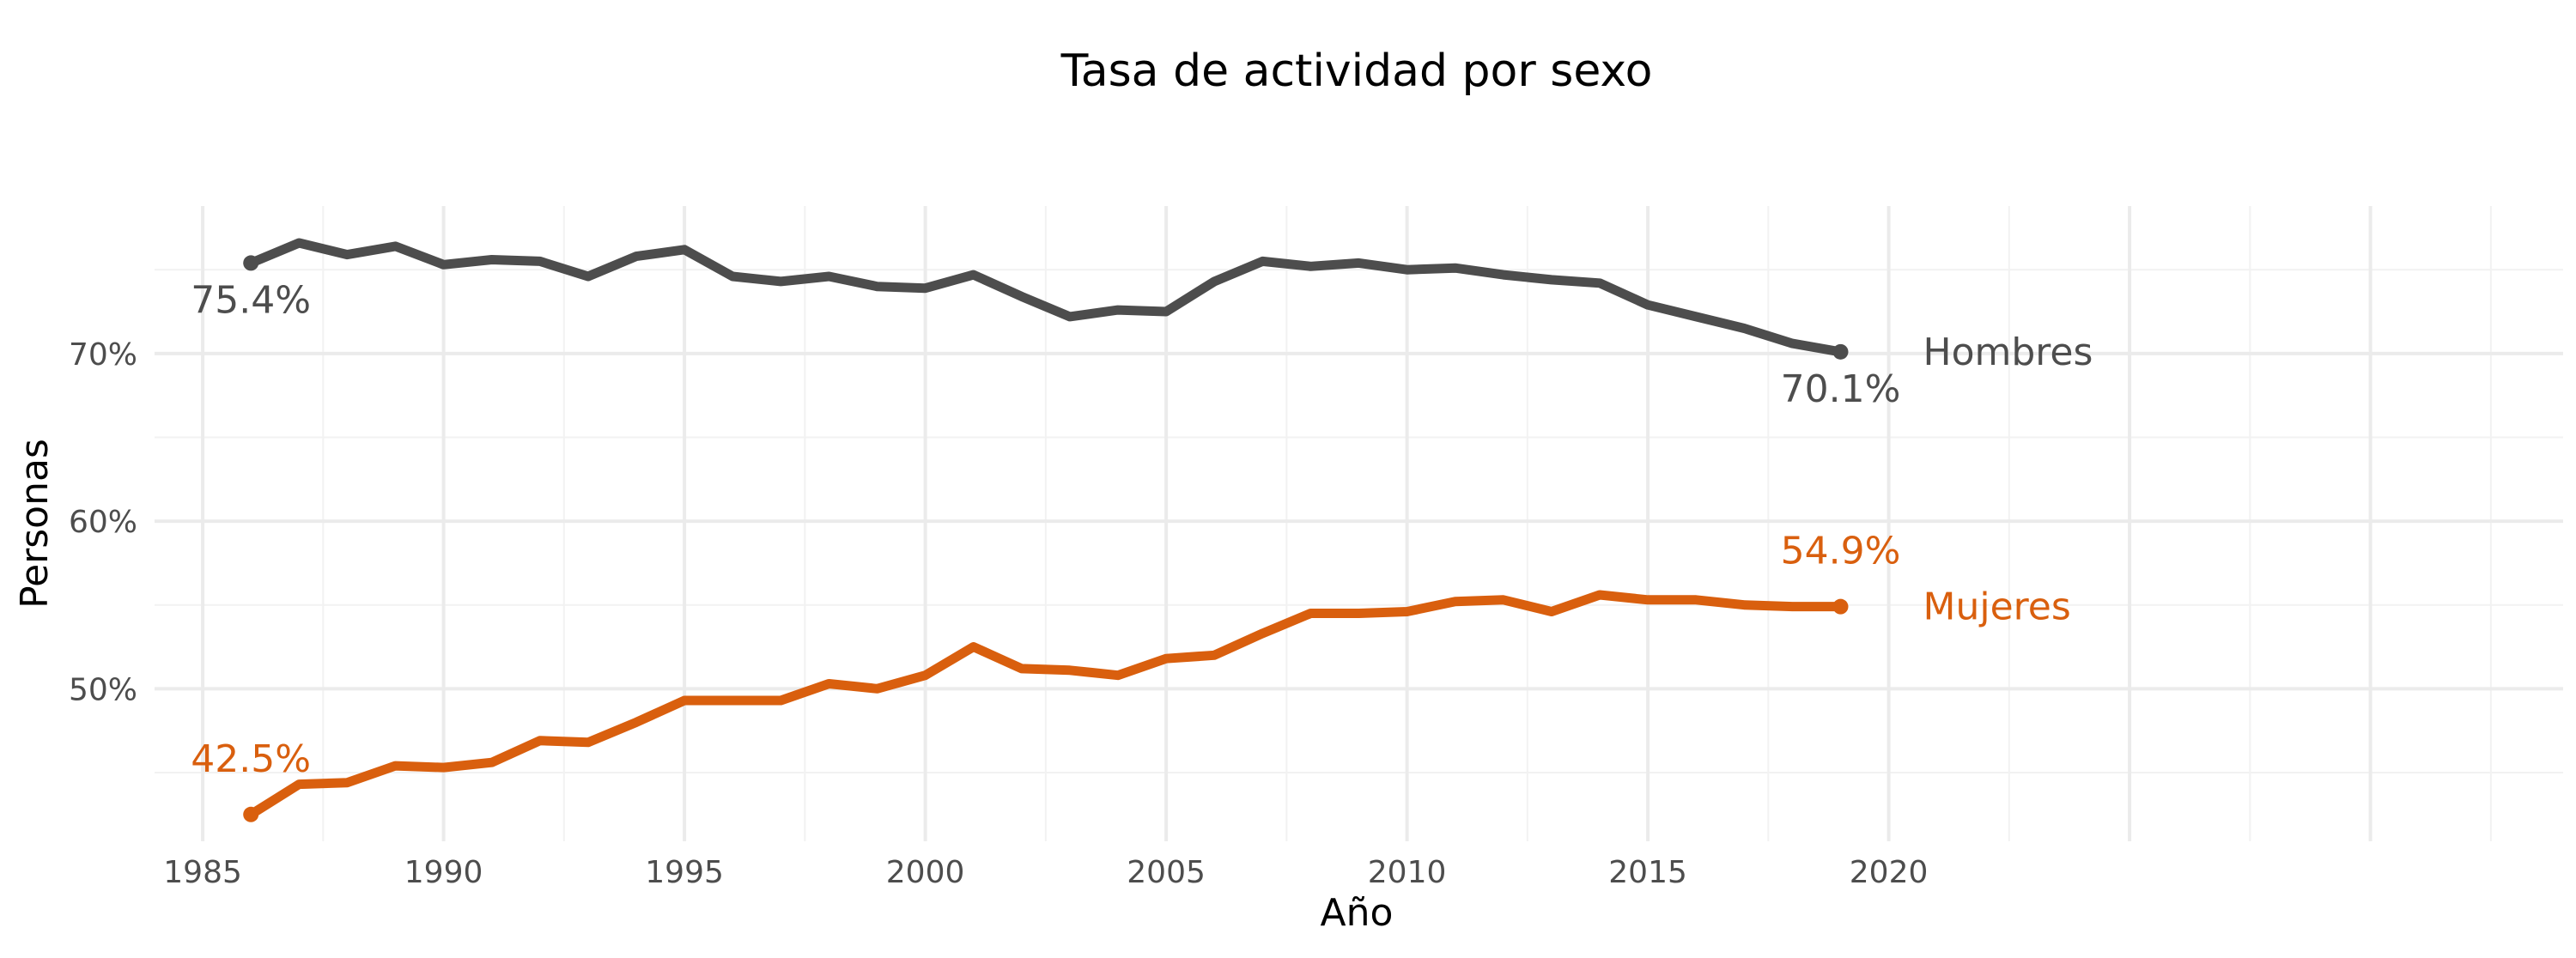 This screenshot has width=2576, height=958. What do you see at coordinates (1841, 552) in the screenshot?
I see `end-value-label: 54.9%` at bounding box center [1841, 552].